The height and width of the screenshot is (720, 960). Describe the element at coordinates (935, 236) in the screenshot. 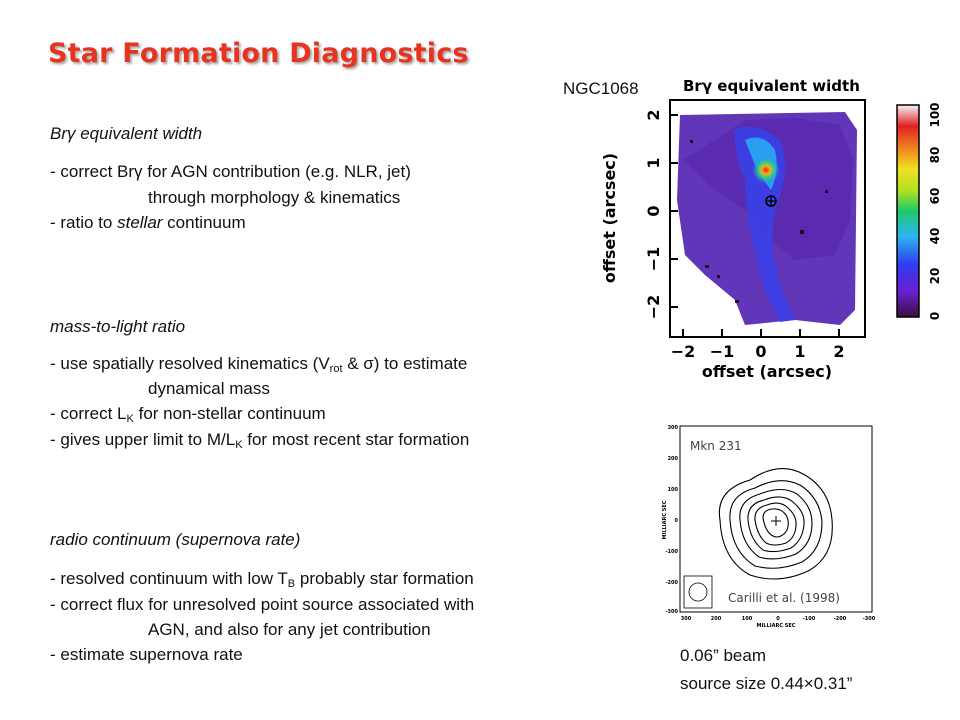

I see `colorbar-tick-label: 40` at that location.